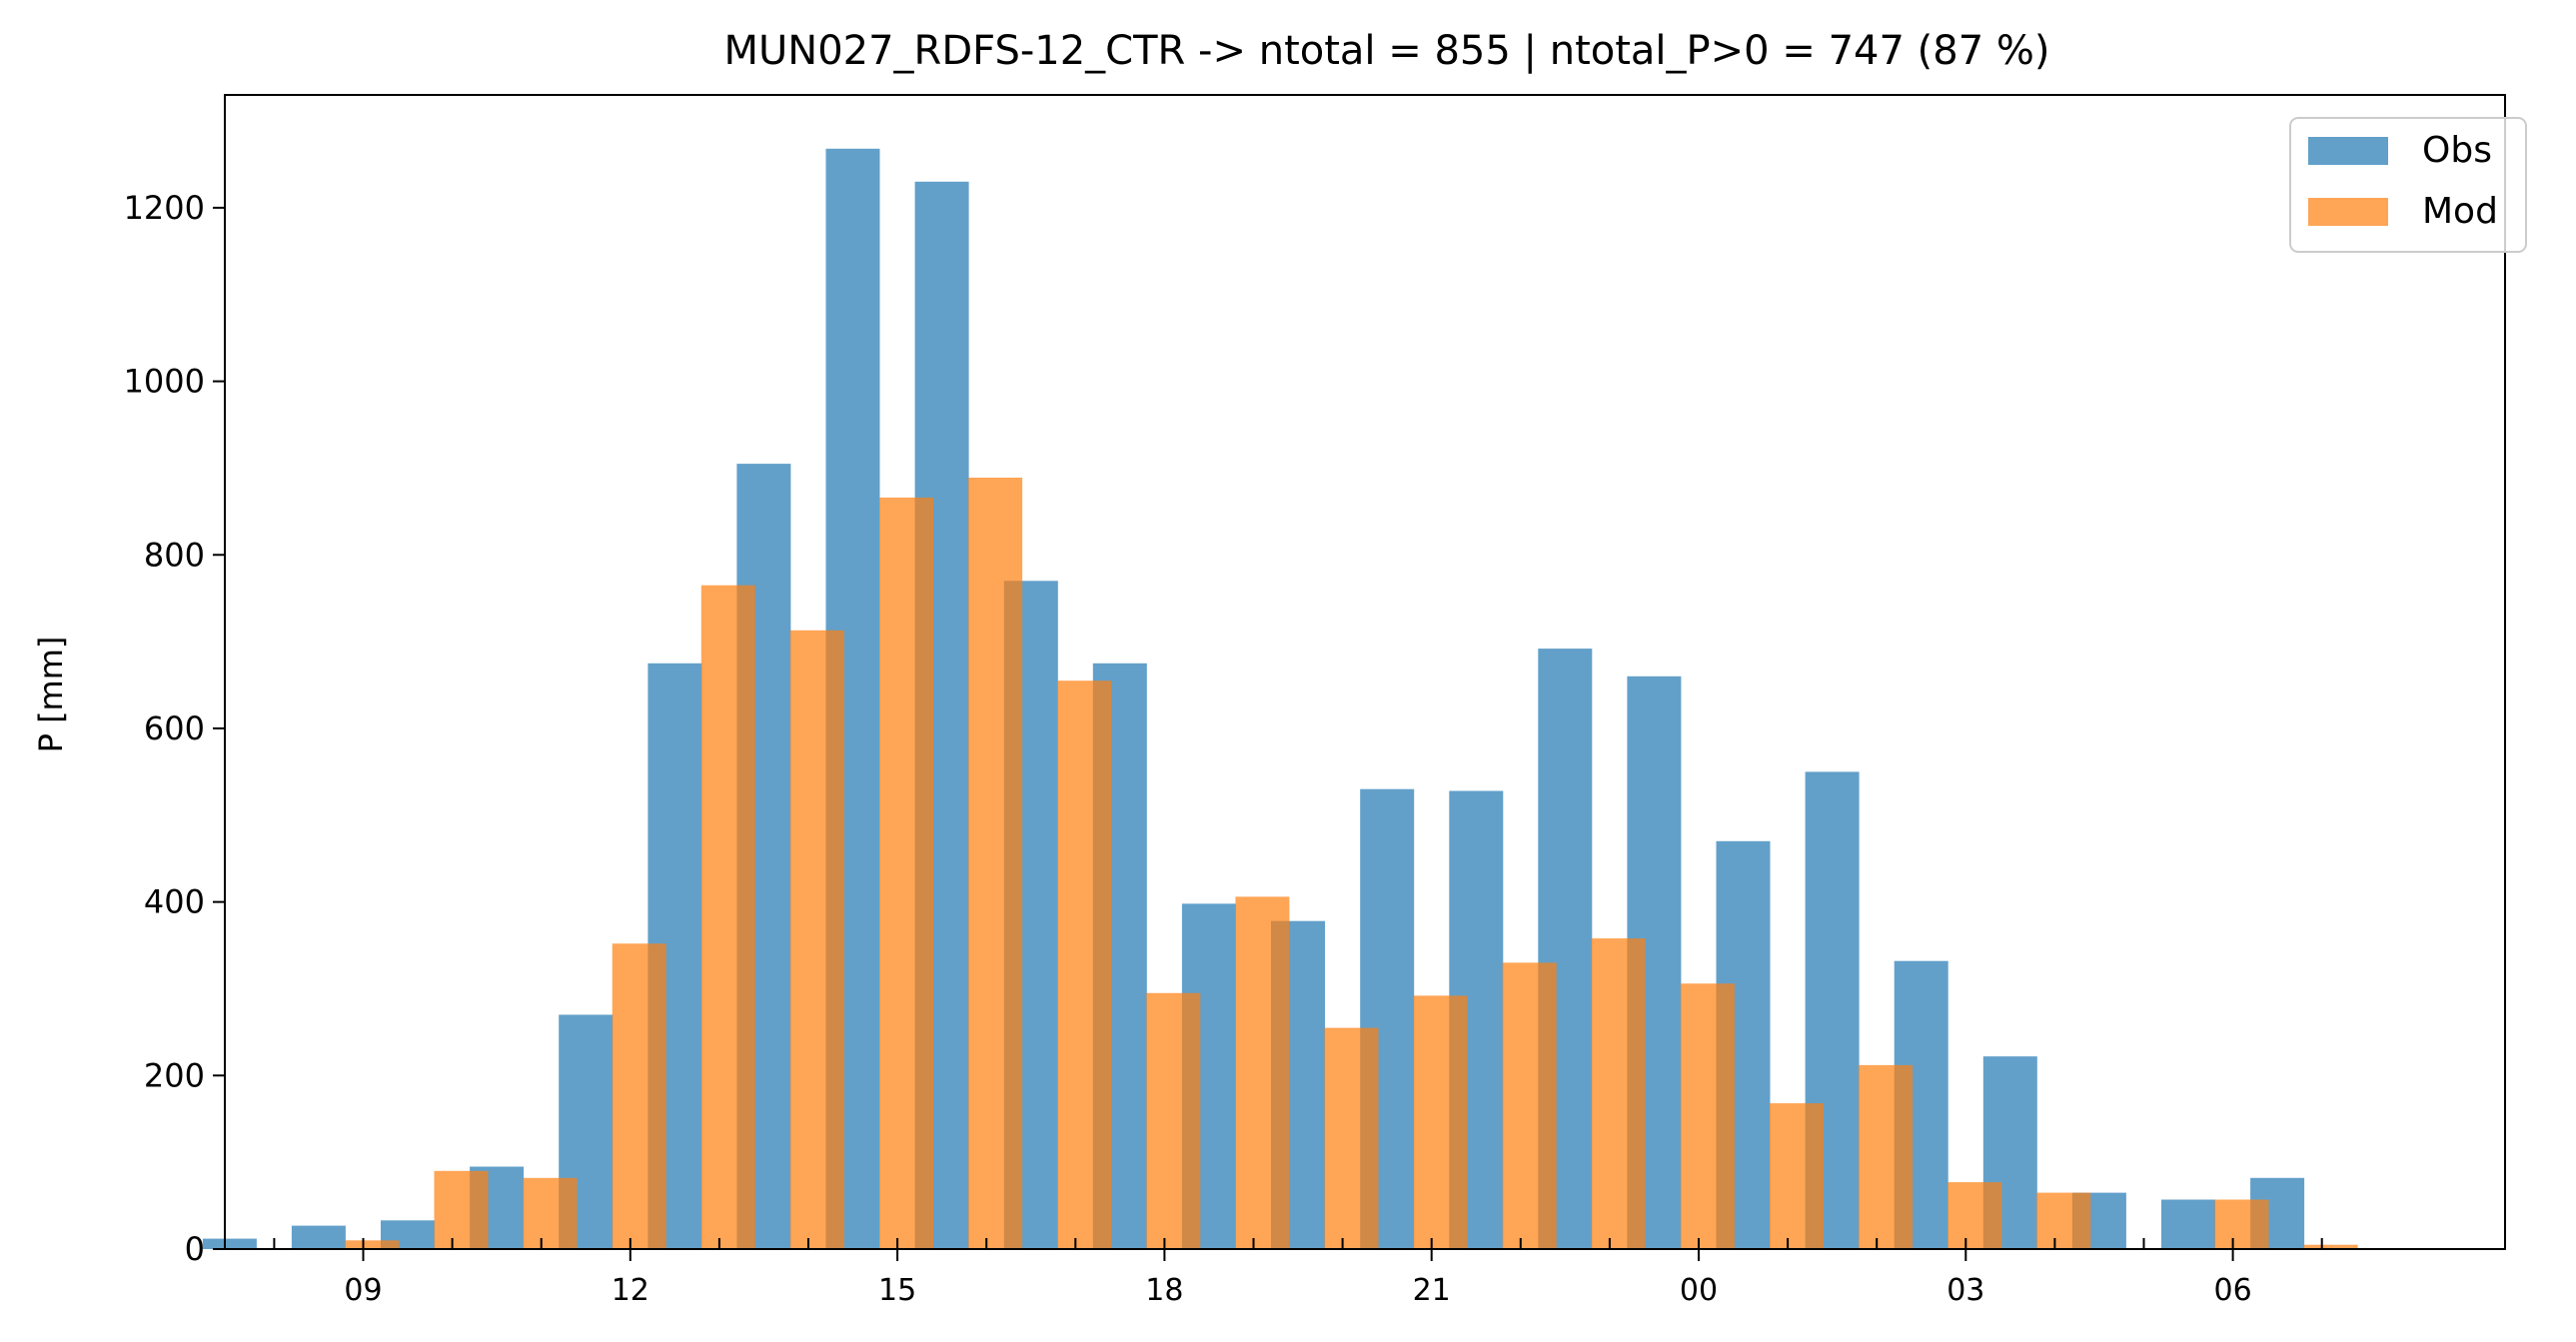  Describe the element at coordinates (164, 208) in the screenshot. I see `y-tick-label-6: 1200` at that location.